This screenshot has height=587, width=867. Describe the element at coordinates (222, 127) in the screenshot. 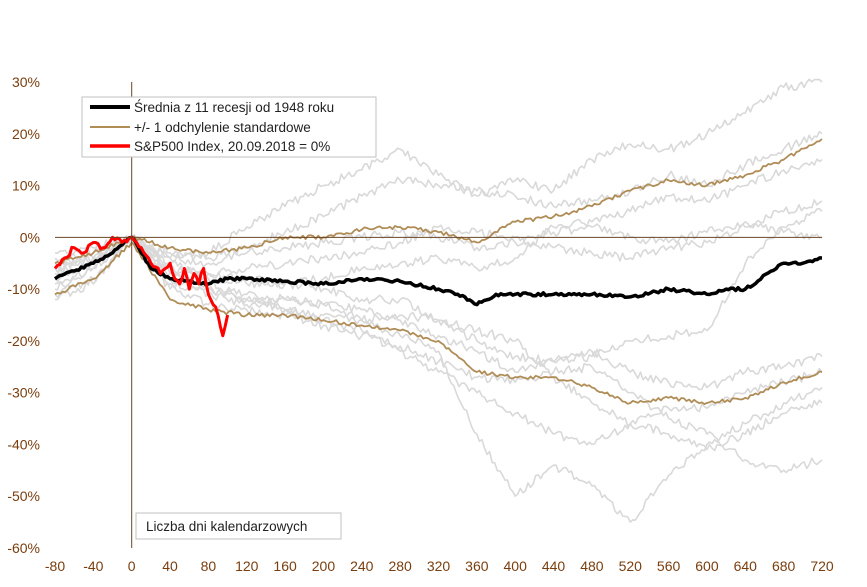

I see `legend-label-sd: +/- 1 odchylenie standardowe` at that location.